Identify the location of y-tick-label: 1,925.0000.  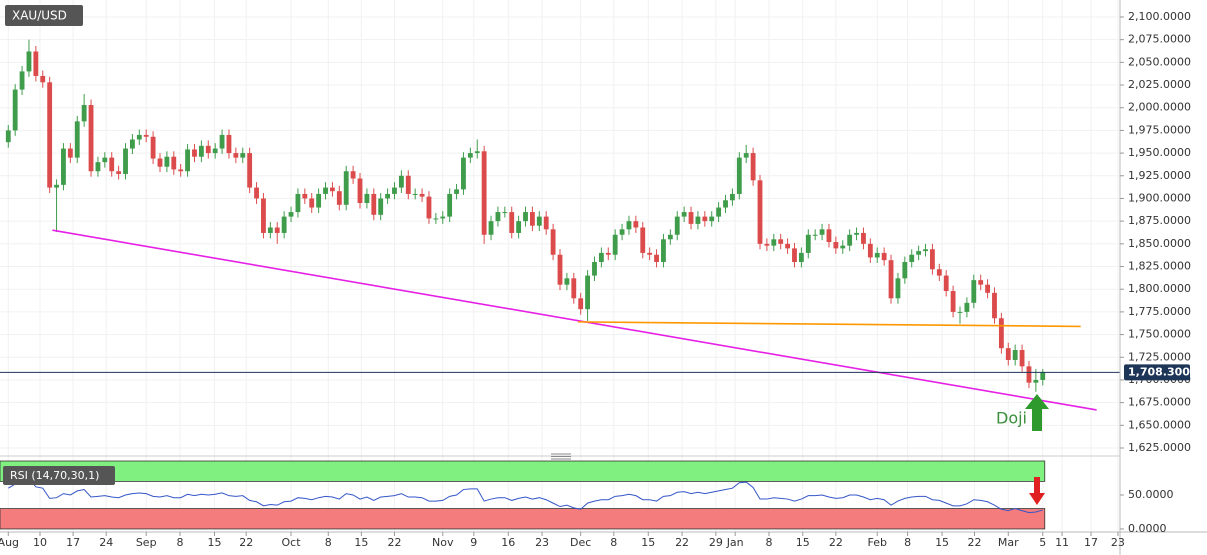
(1159, 175).